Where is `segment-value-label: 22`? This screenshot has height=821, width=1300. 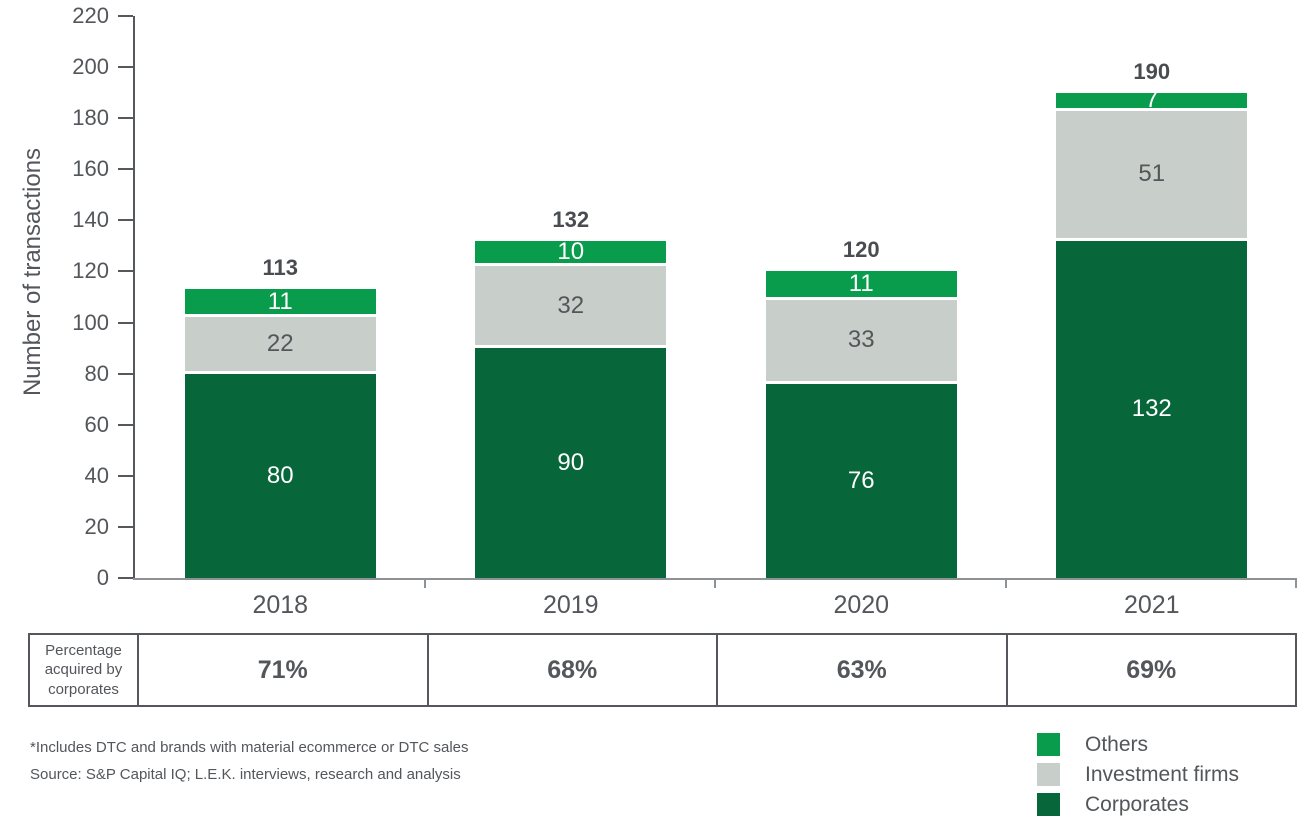
segment-value-label: 22 is located at coordinates (280, 344).